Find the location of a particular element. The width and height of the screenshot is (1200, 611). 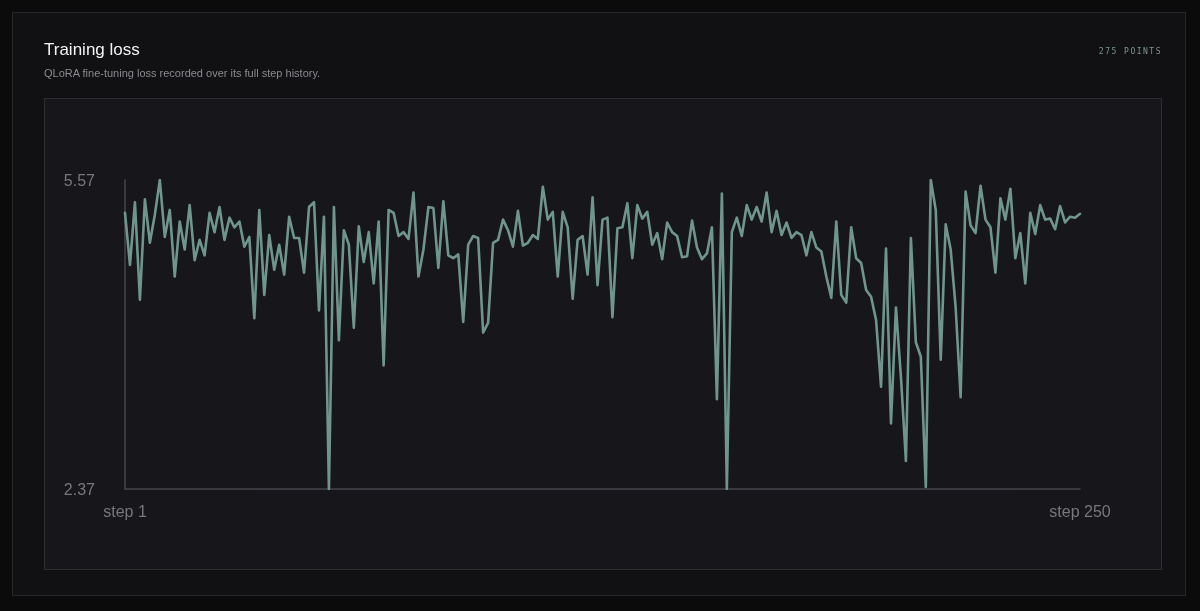

y-tick-label: 2.37 is located at coordinates (79, 489).